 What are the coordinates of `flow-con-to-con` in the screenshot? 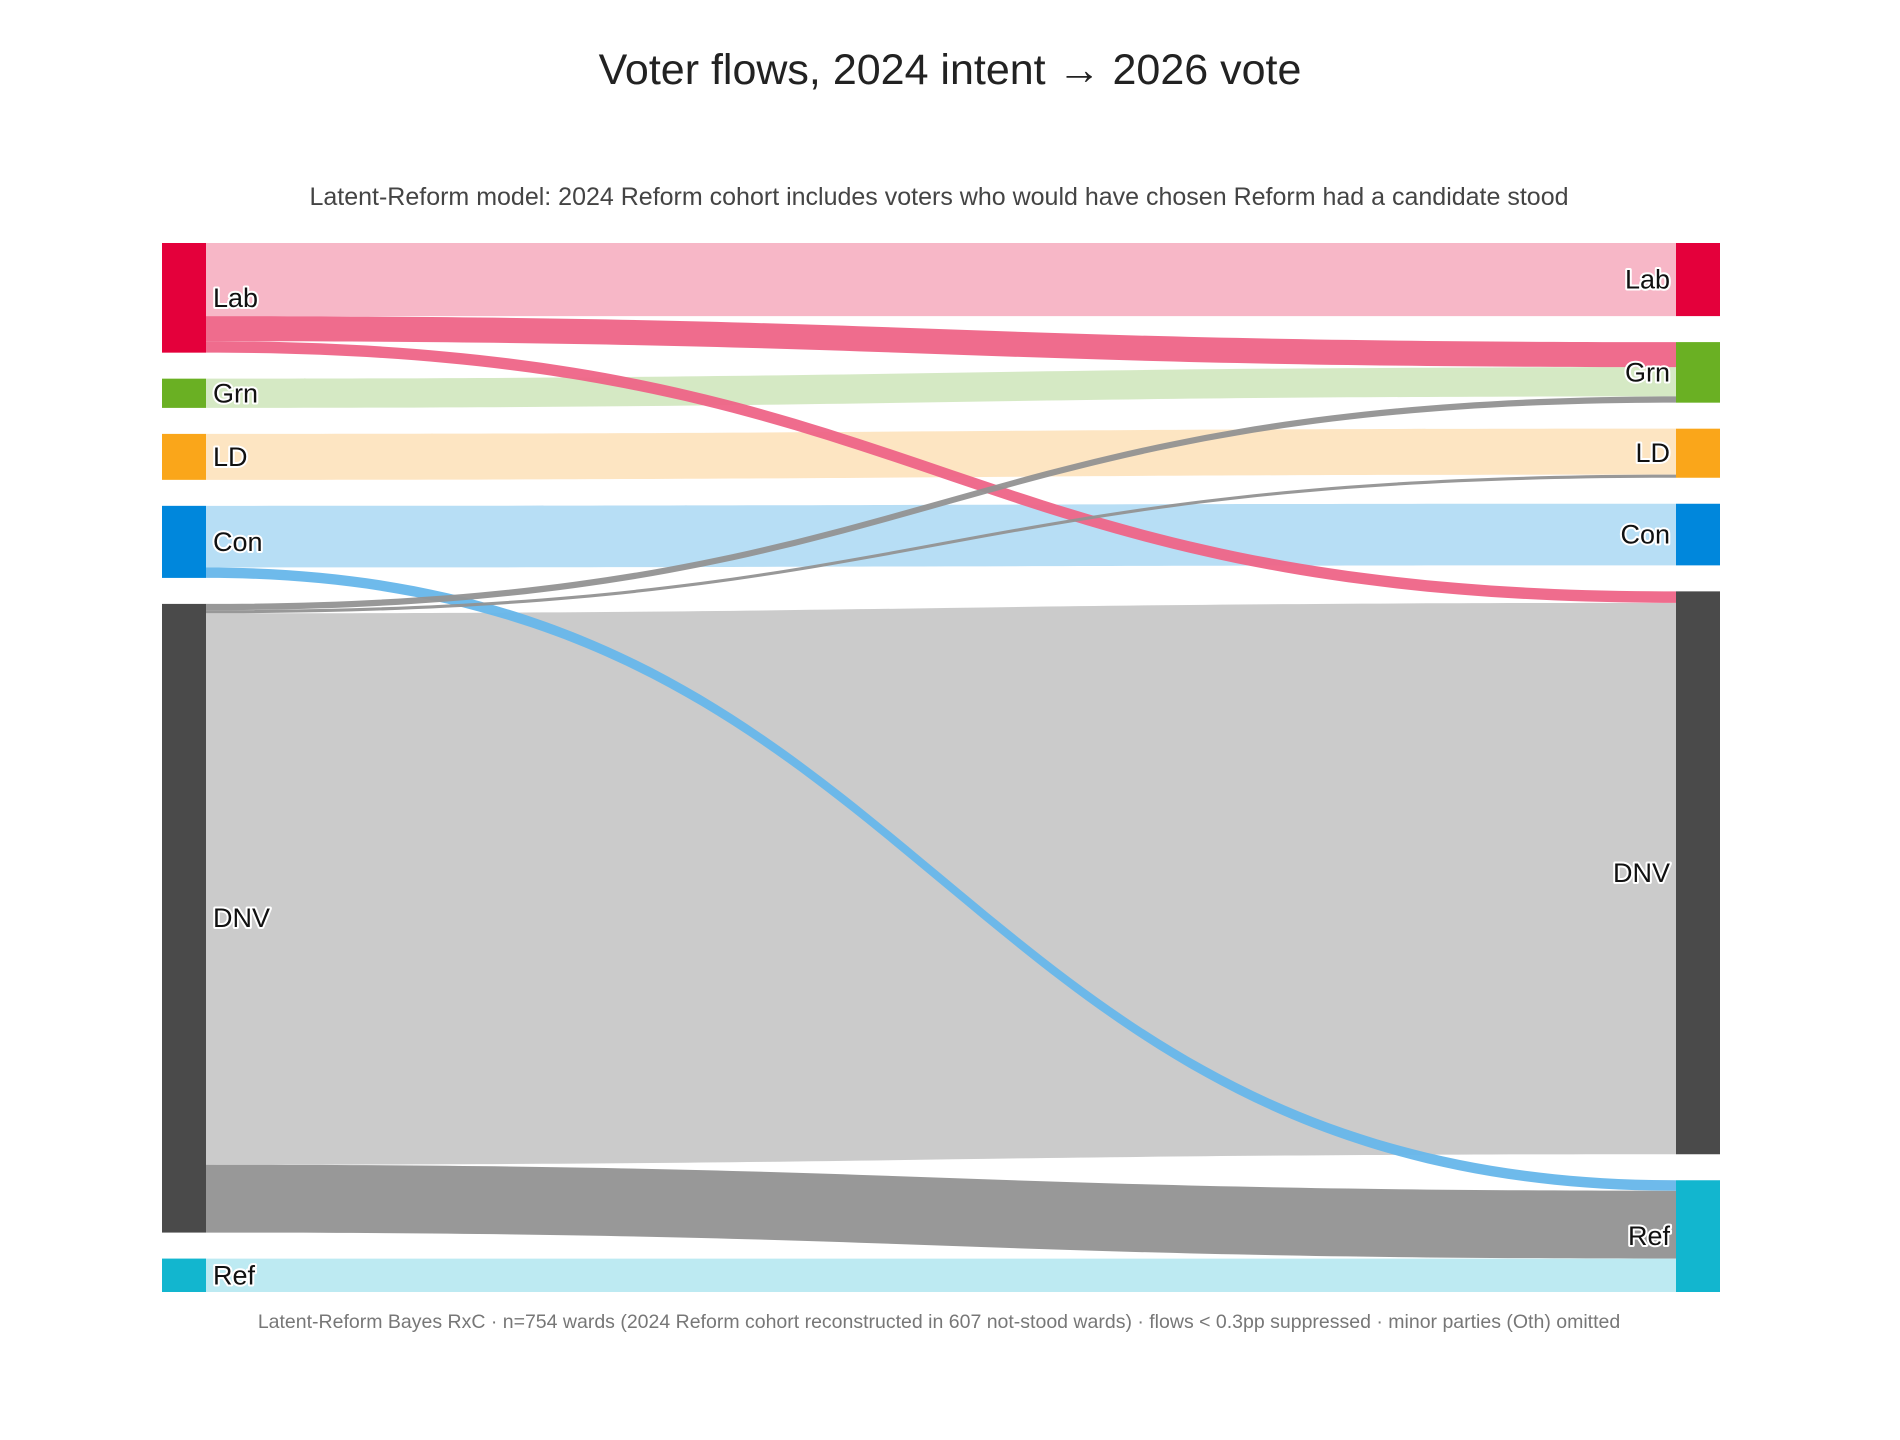 It's located at (941, 535).